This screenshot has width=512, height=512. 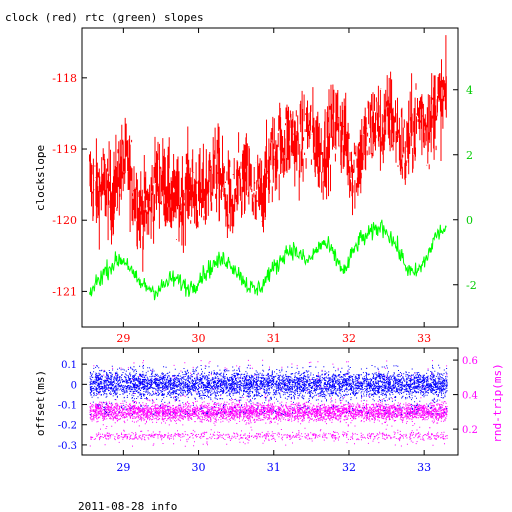 I want to click on top-left-tick-label: -118, so click(x=64, y=78).